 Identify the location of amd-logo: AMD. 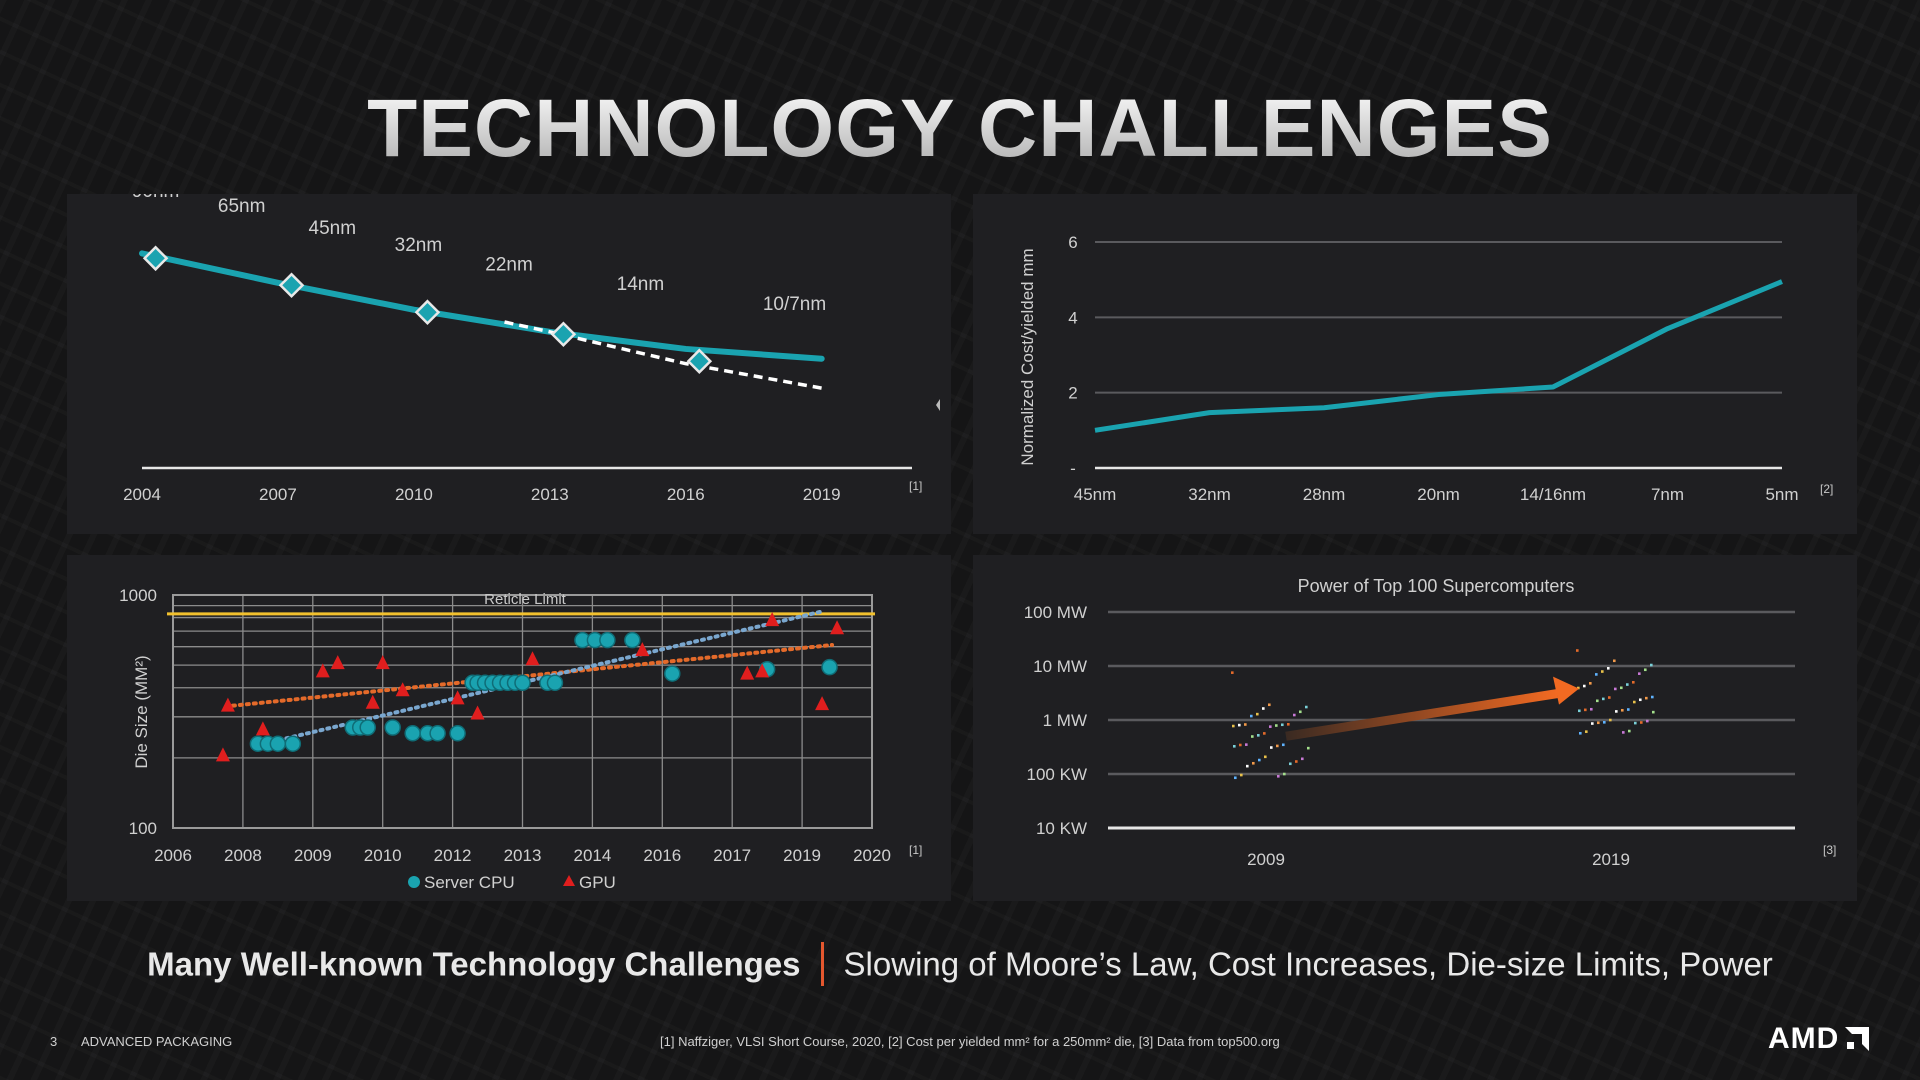
(1819, 1039).